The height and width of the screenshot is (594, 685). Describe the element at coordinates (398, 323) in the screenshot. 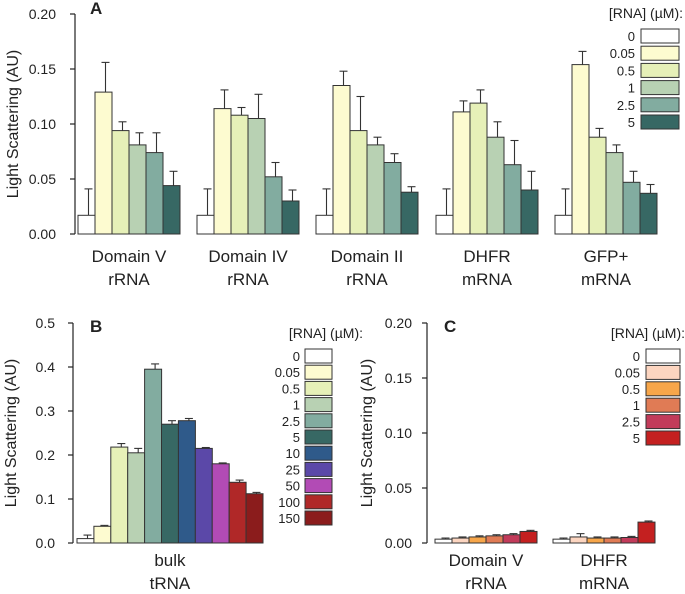

I see `panel-c-y-tick-label: 0.20` at that location.